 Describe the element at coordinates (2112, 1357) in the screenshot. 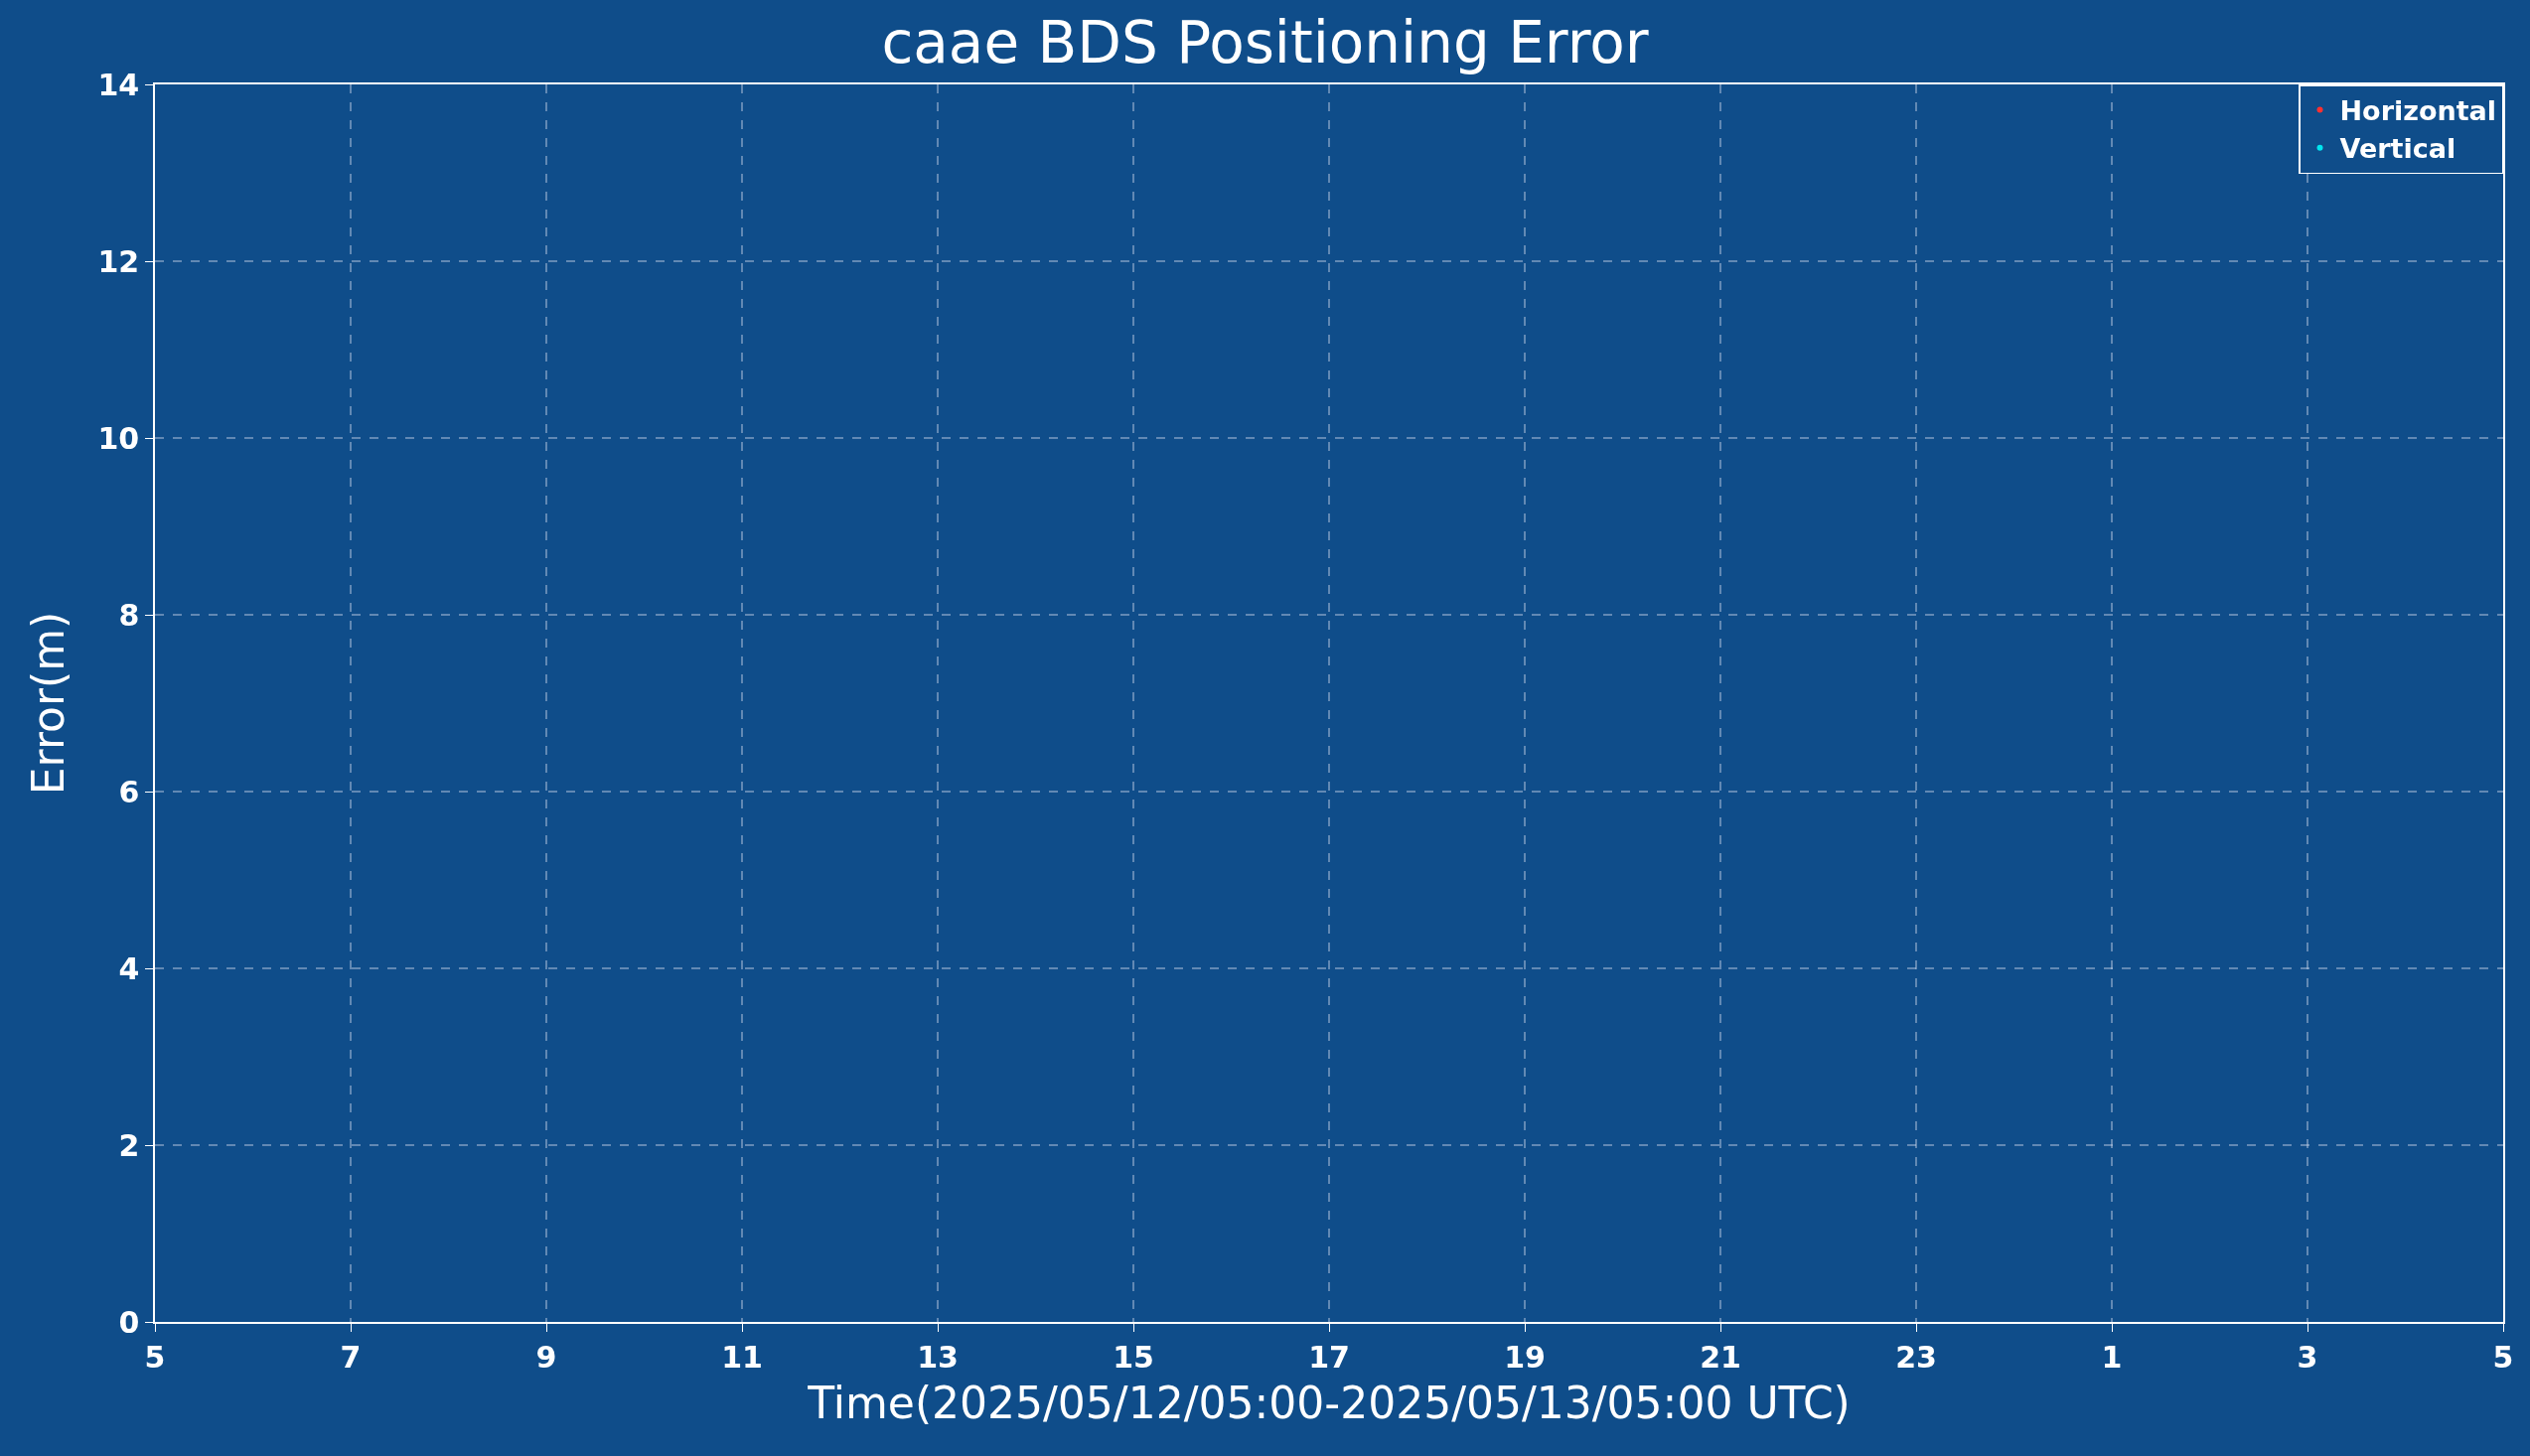

I see `x-tick-label: 1` at that location.